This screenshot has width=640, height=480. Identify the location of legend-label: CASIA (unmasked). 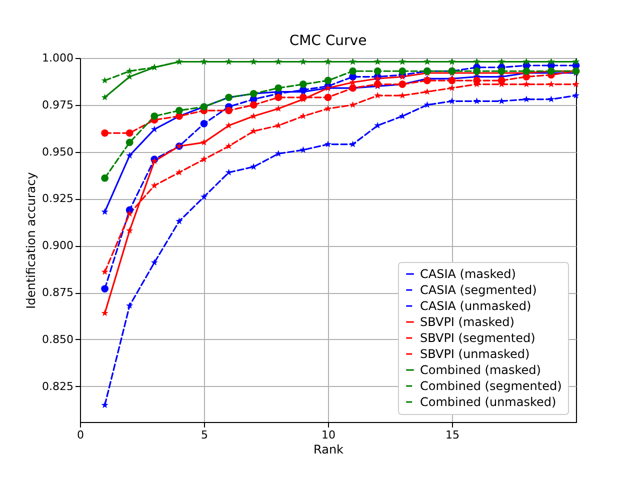
(476, 306).